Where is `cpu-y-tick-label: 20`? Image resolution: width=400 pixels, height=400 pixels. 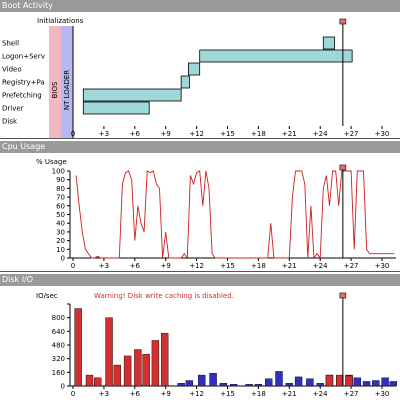 cpu-y-tick-label: 20 is located at coordinates (60, 241).